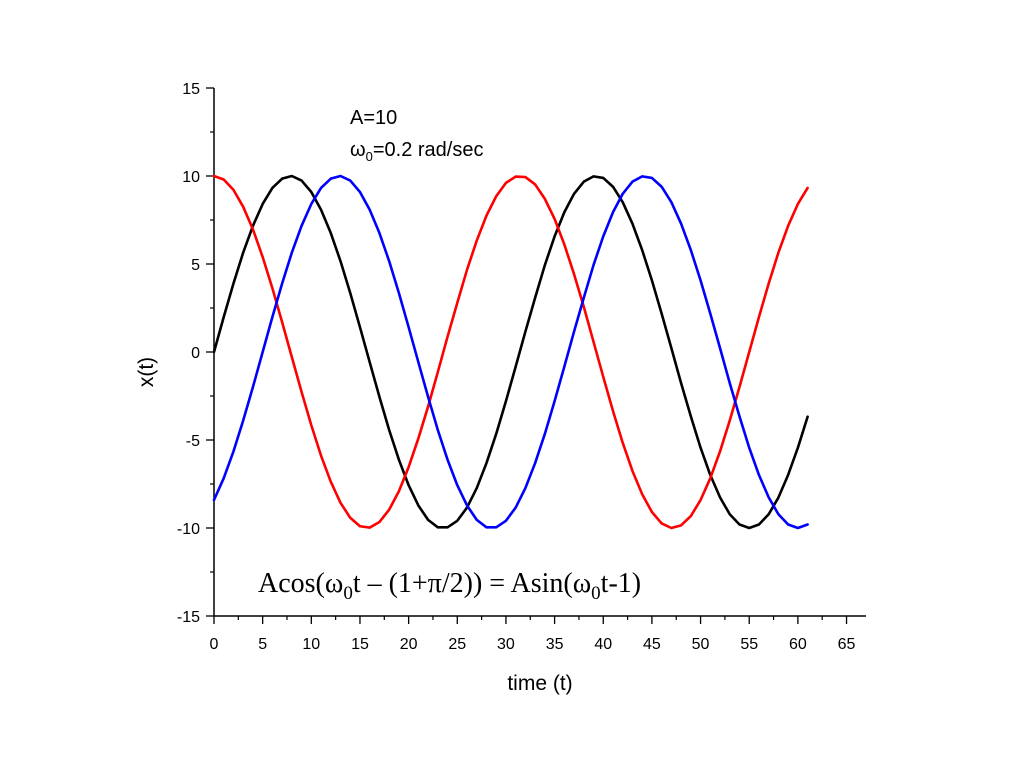 This screenshot has width=1024, height=768. Describe the element at coordinates (146, 372) in the screenshot. I see `y-axis-title: x(t)` at that location.